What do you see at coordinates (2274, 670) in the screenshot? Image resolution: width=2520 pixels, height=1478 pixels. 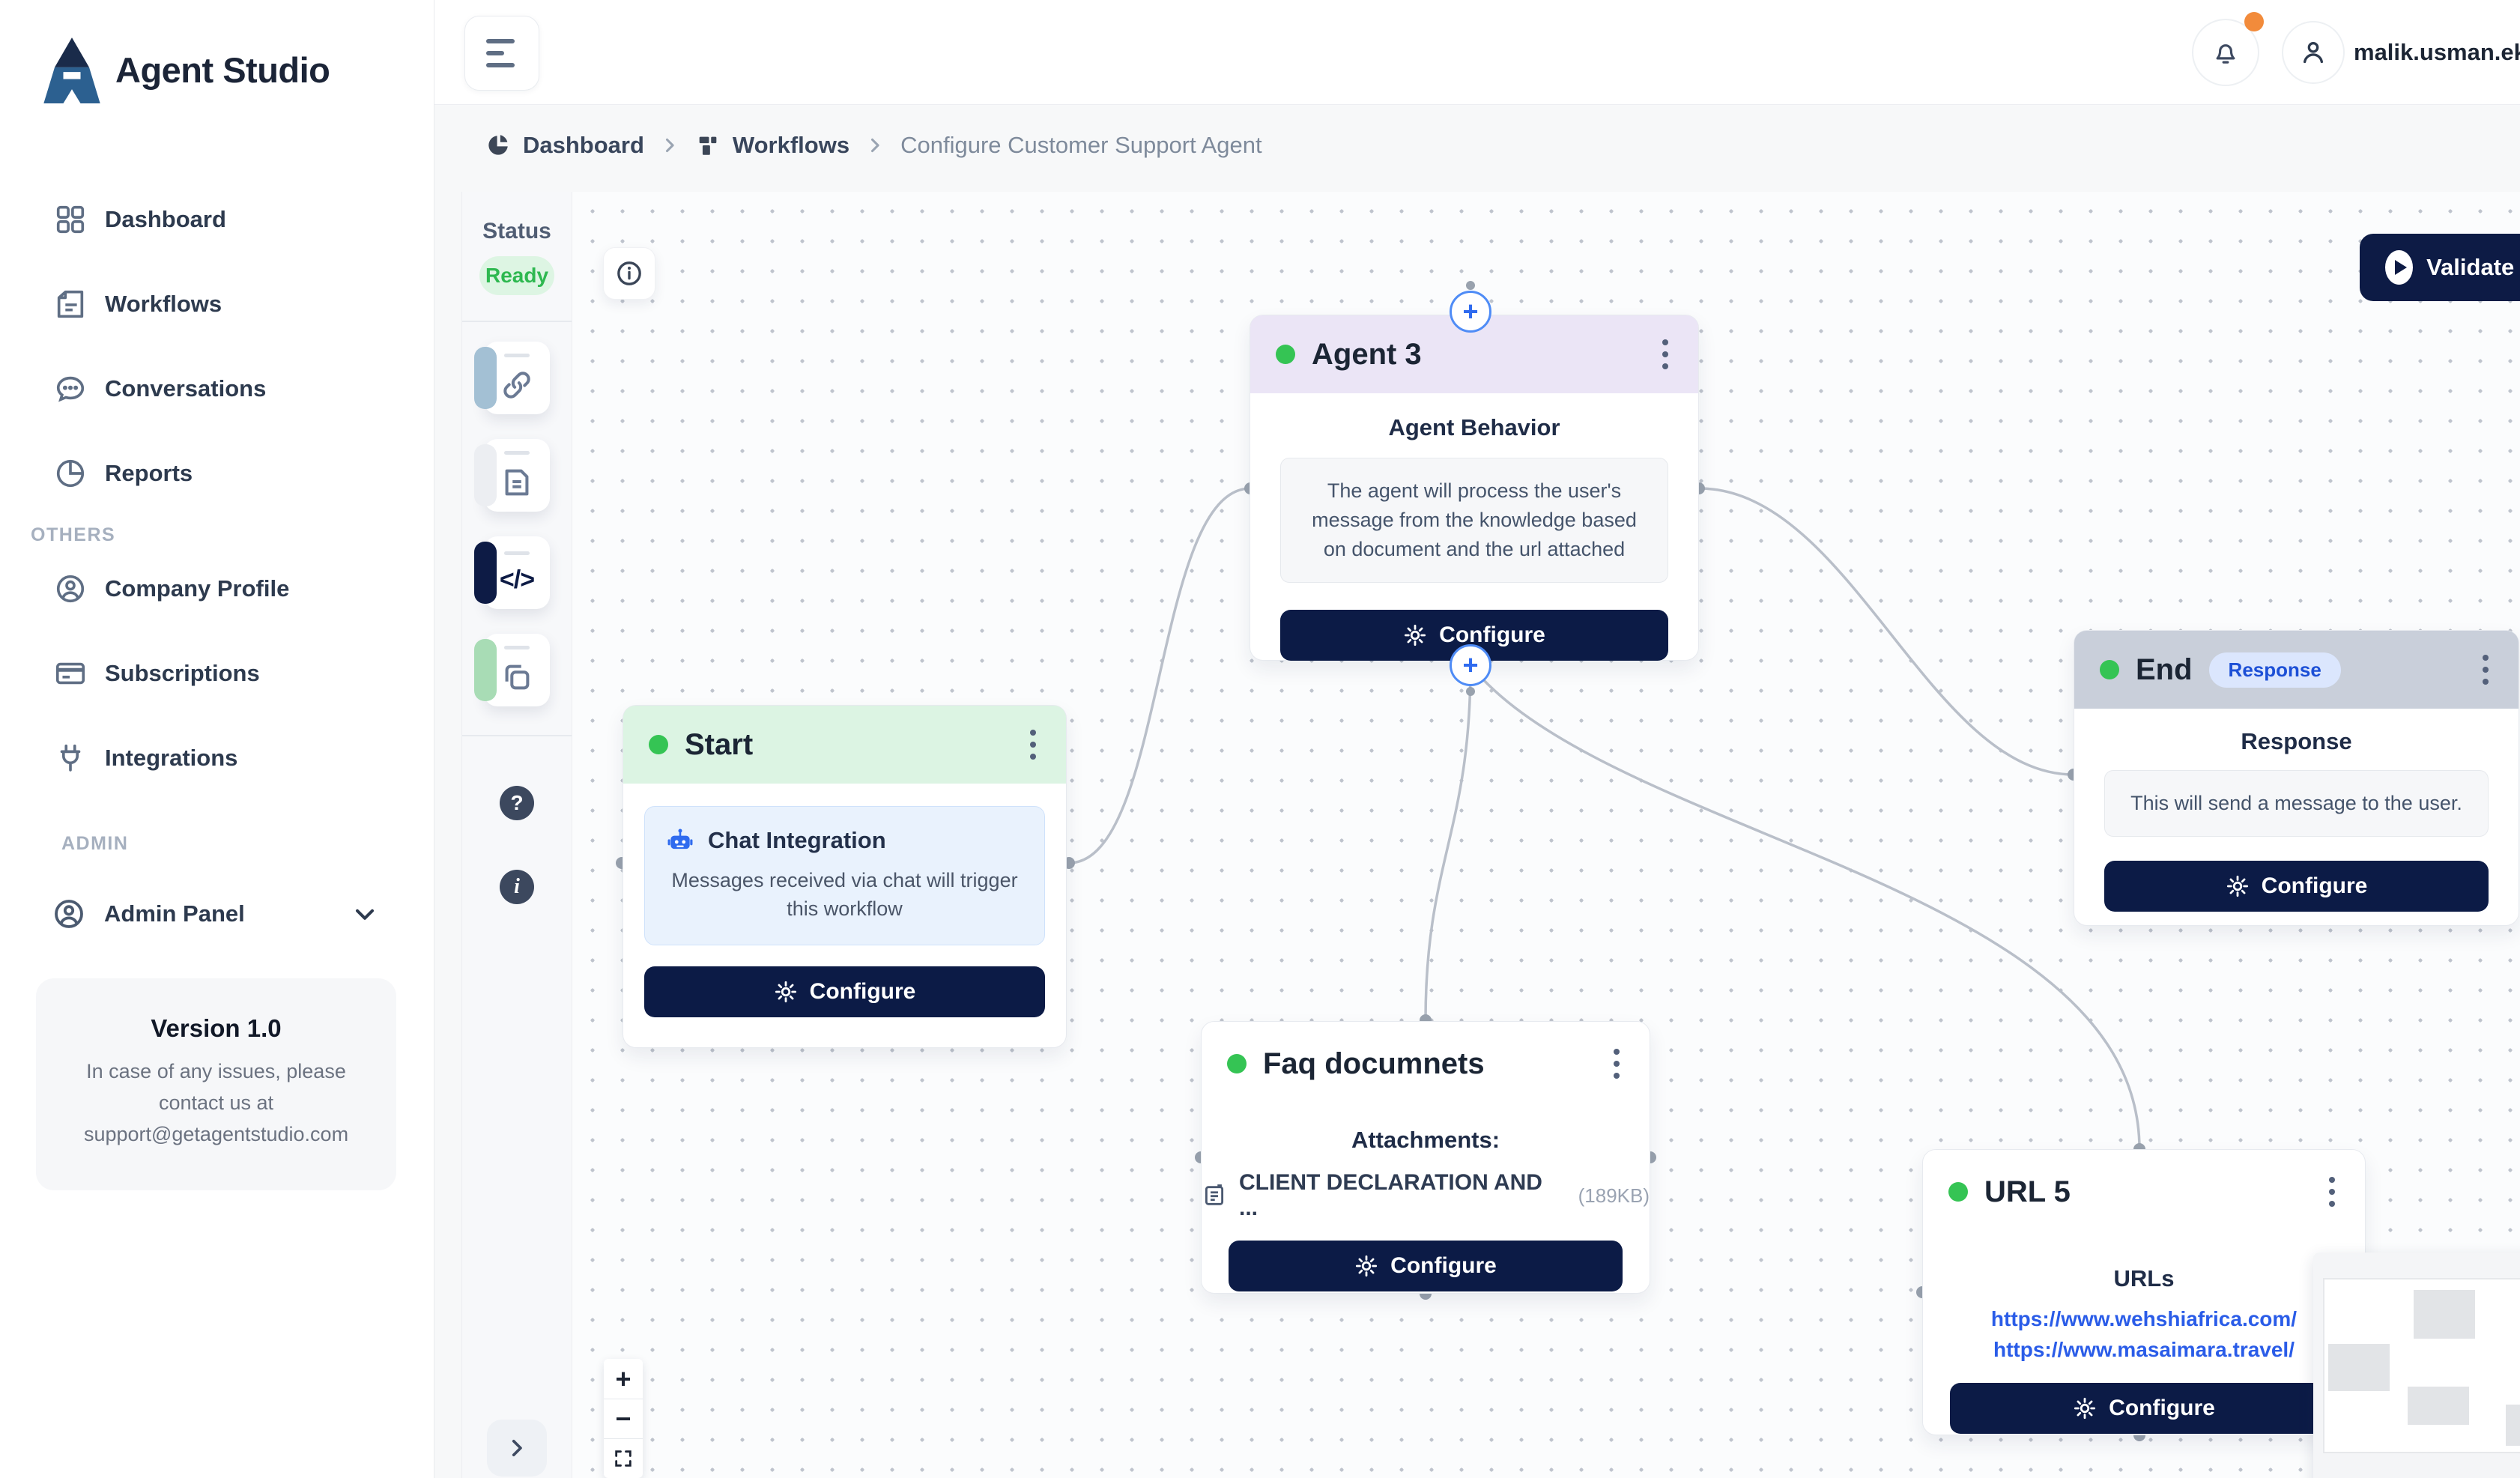 I see `response-badge: Response` at bounding box center [2274, 670].